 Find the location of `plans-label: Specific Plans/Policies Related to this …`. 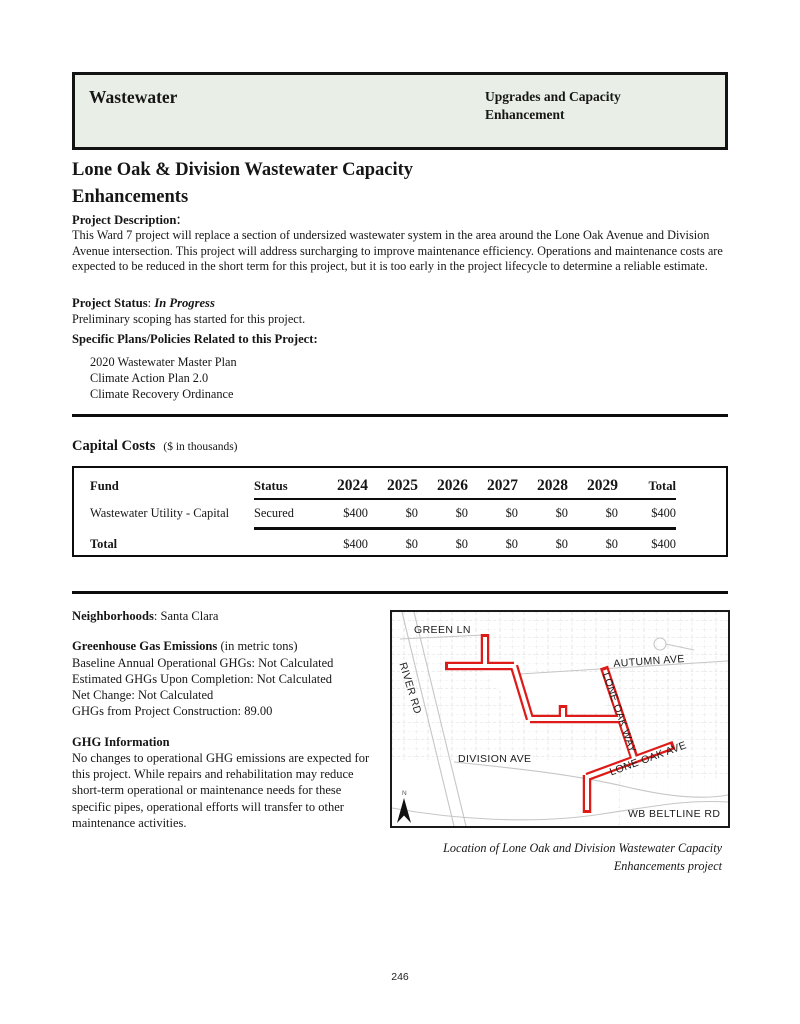

plans-label: Specific Plans/Policies Related to this … is located at coordinates (195, 339).